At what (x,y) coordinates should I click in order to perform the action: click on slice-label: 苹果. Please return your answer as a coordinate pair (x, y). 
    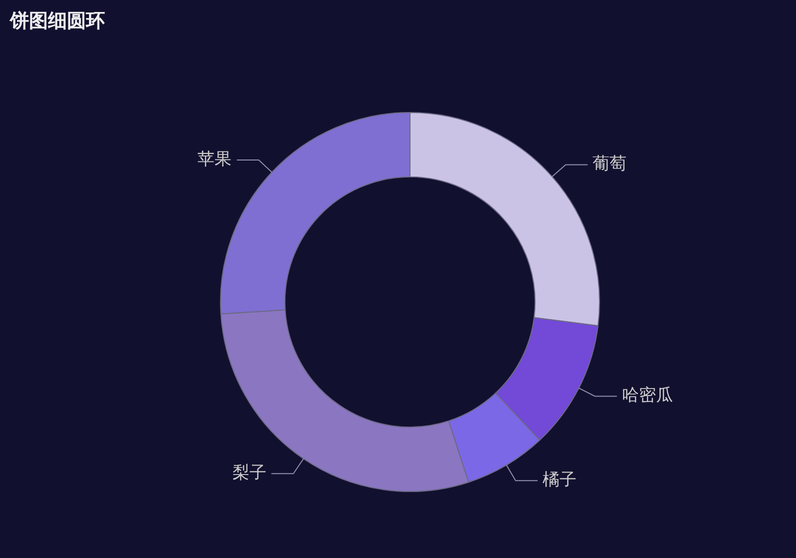
    Looking at the image, I should click on (215, 159).